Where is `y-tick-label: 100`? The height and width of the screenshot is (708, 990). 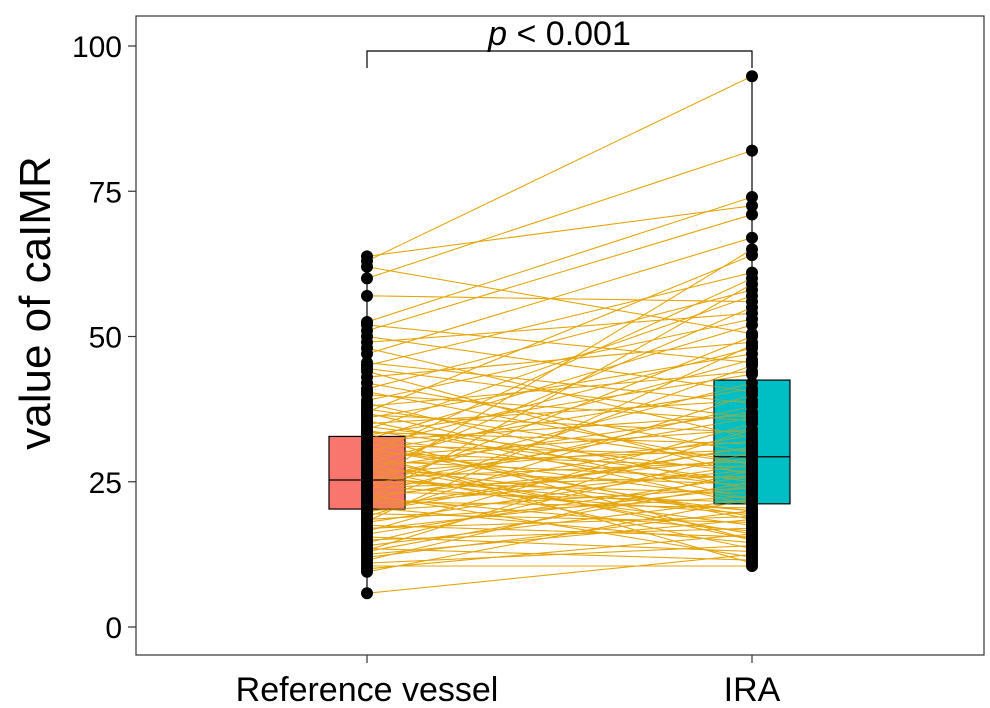
y-tick-label: 100 is located at coordinates (97, 47).